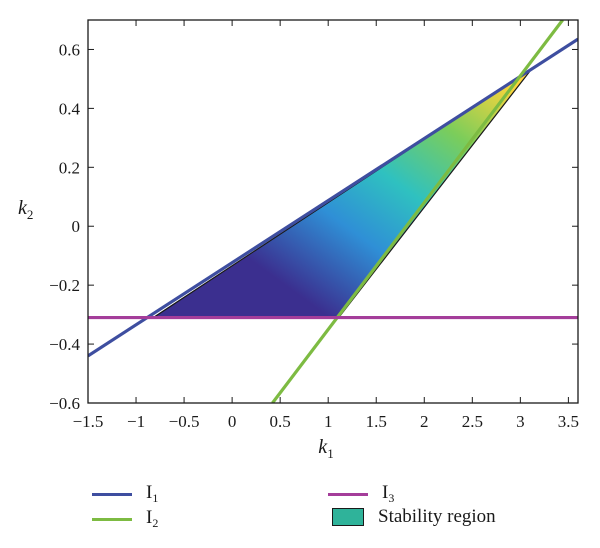 This screenshot has height=548, width=600. What do you see at coordinates (568, 421) in the screenshot?
I see `x-tick-label: 3.5` at bounding box center [568, 421].